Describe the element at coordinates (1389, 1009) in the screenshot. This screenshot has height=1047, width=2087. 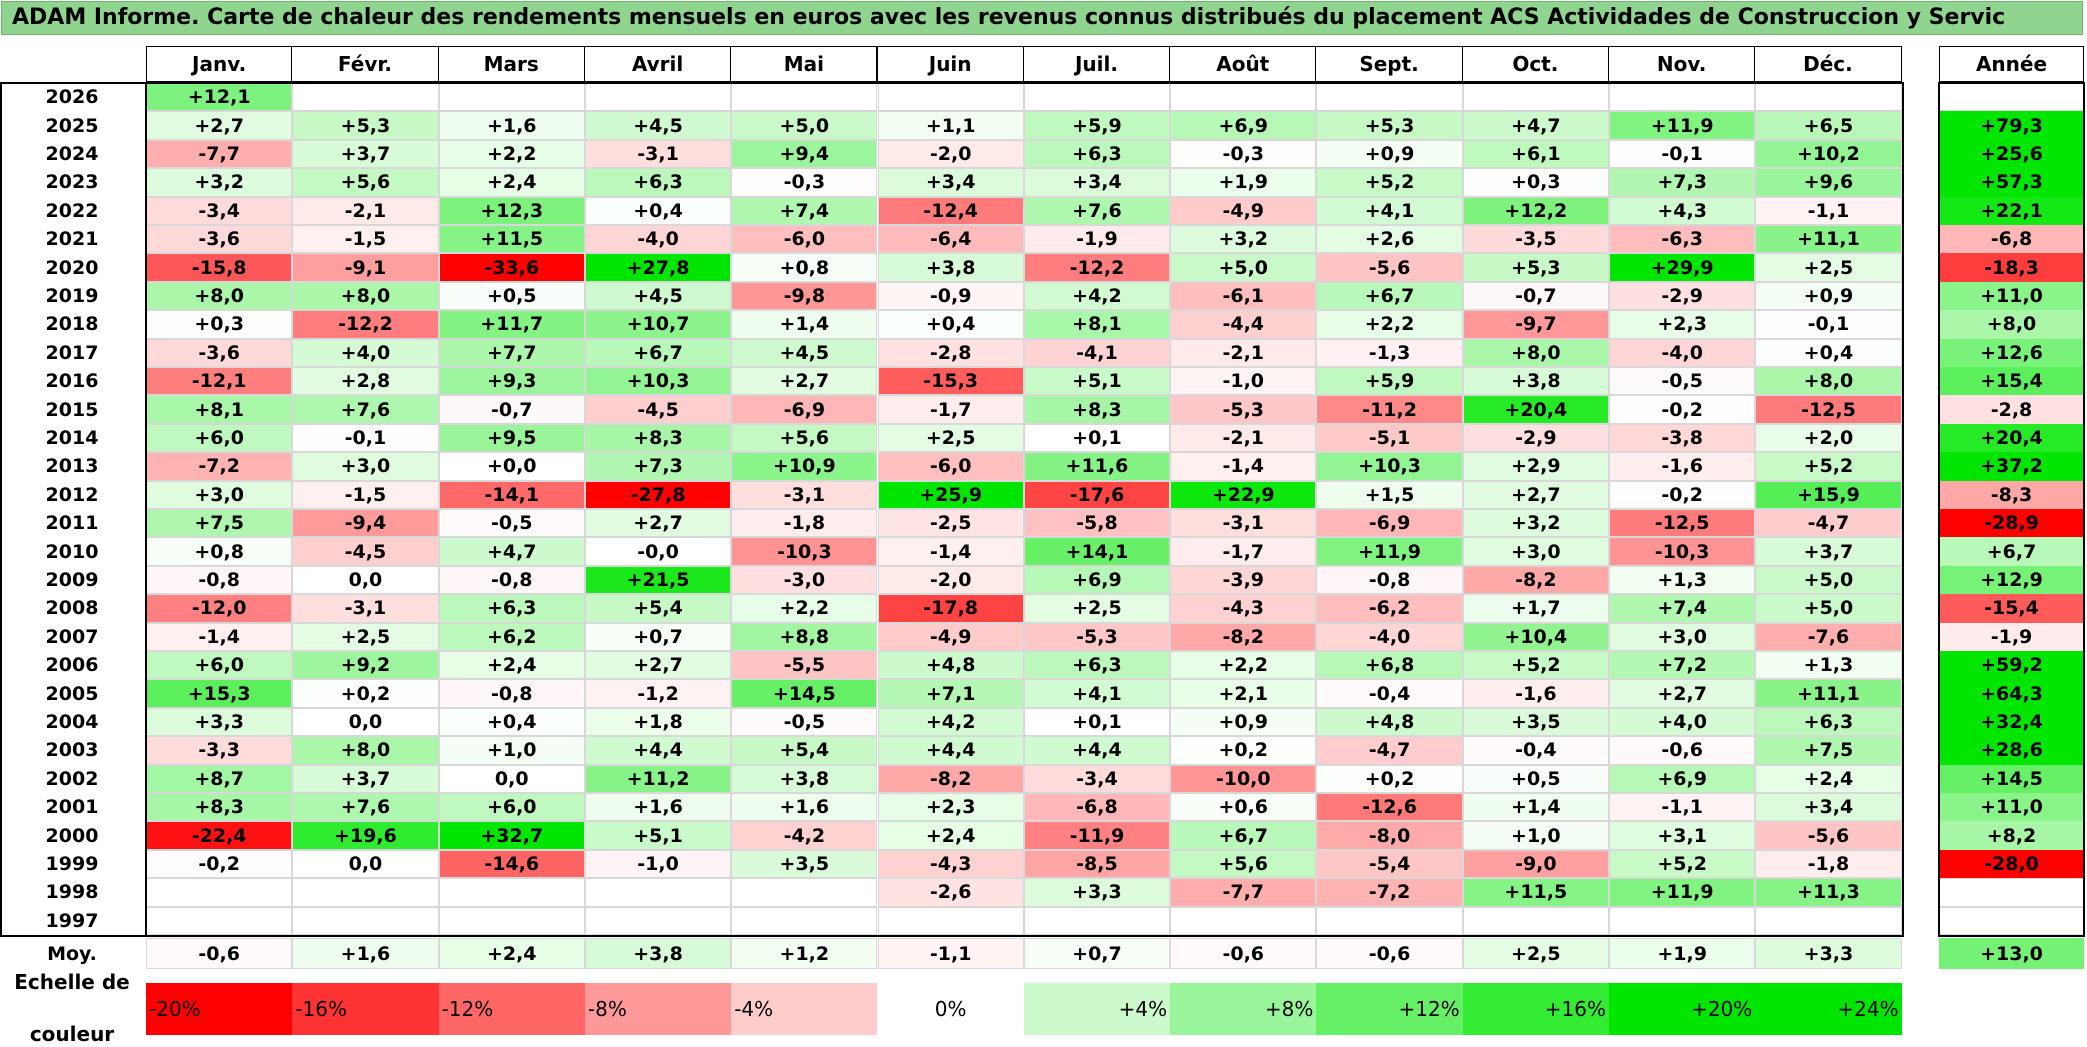
I see `color-scale-step: +12%` at that location.